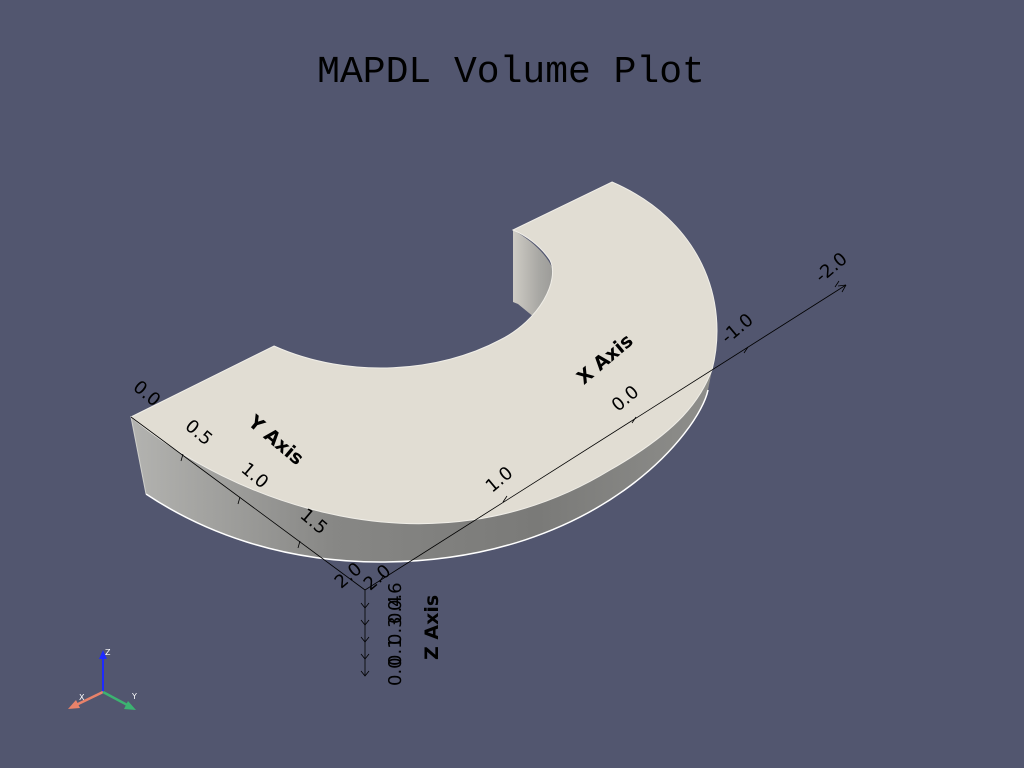 Image resolution: width=1024 pixels, height=768 pixels. What do you see at coordinates (831, 267) in the screenshot?
I see `x-tick-label: -2.0` at bounding box center [831, 267].